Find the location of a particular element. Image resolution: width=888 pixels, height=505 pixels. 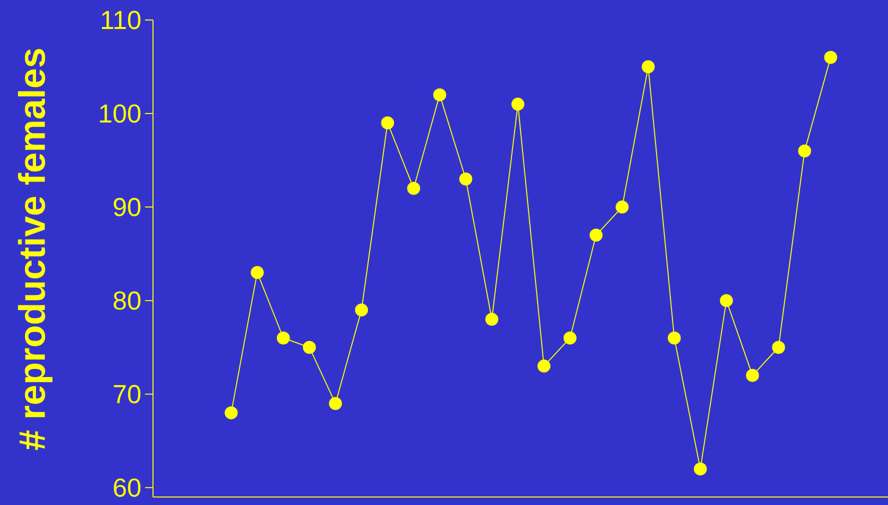

y-tick-label: 60 is located at coordinates (127, 487).